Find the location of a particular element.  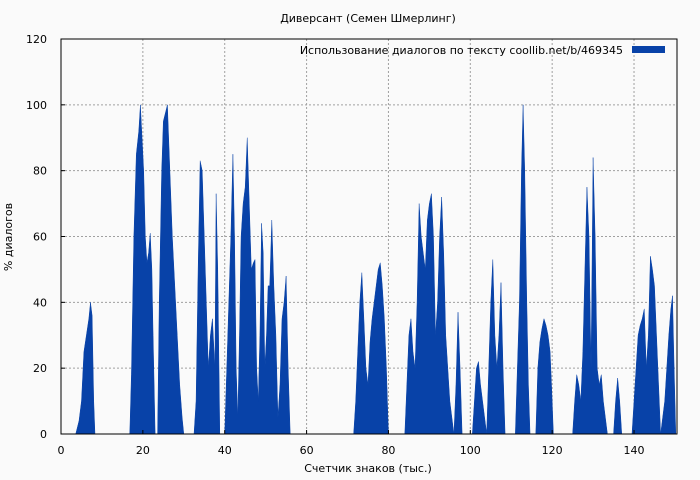

x-axis-label: Счетчик знаков (тыс.) is located at coordinates (368, 468).